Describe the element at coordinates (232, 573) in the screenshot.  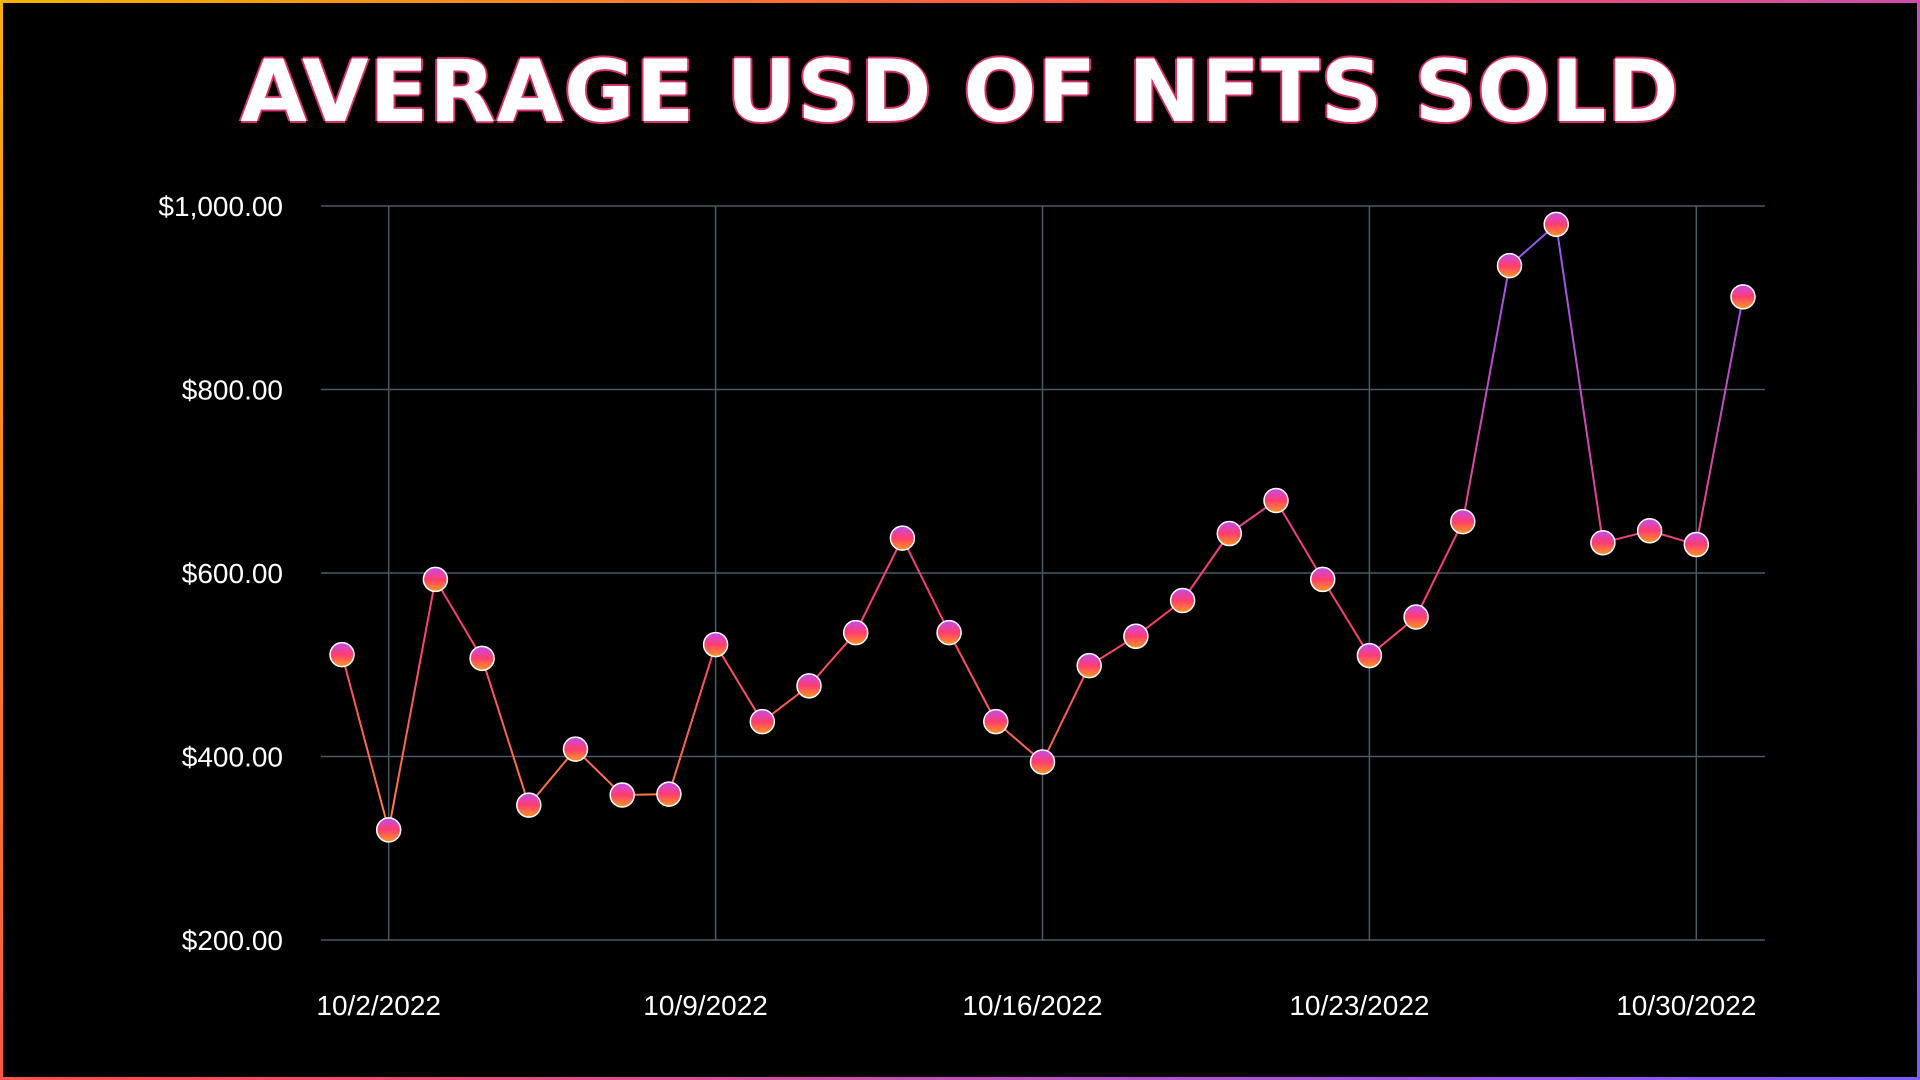
I see `y-tick-label: $600.00` at that location.